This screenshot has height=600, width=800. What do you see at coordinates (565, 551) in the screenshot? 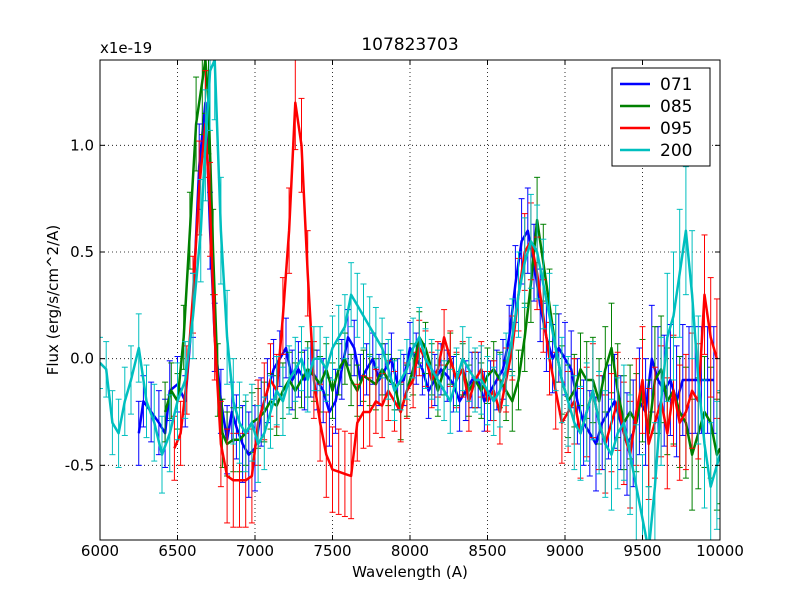
I see `x-tick-label: 9000` at bounding box center [565, 551].